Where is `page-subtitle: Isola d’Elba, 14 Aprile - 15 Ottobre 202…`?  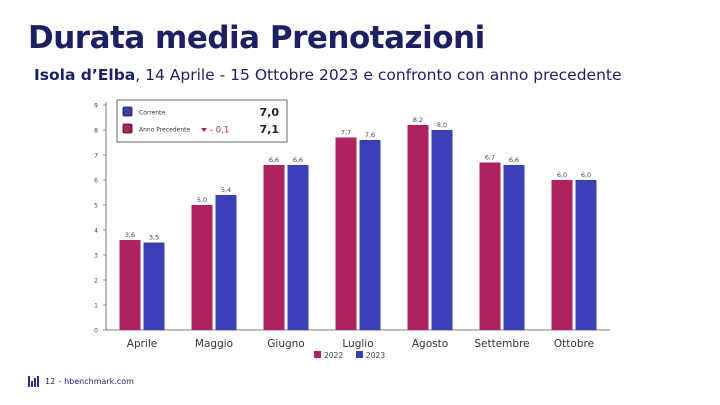
page-subtitle: Isola d’Elba, 14 Aprile - 15 Ottobre 202… is located at coordinates (328, 75).